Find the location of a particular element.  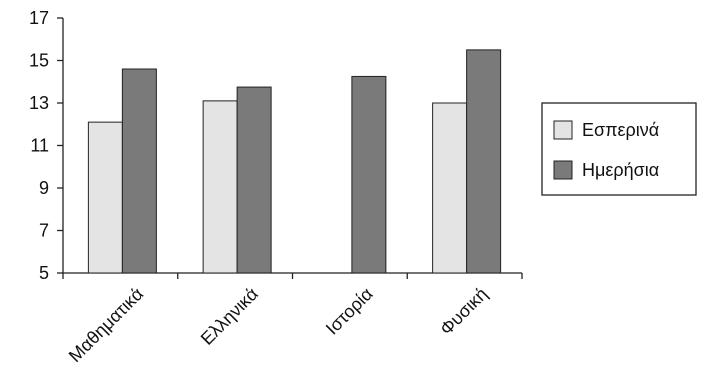

legend-label-esperina: Εσπερινά is located at coordinates (620, 130).